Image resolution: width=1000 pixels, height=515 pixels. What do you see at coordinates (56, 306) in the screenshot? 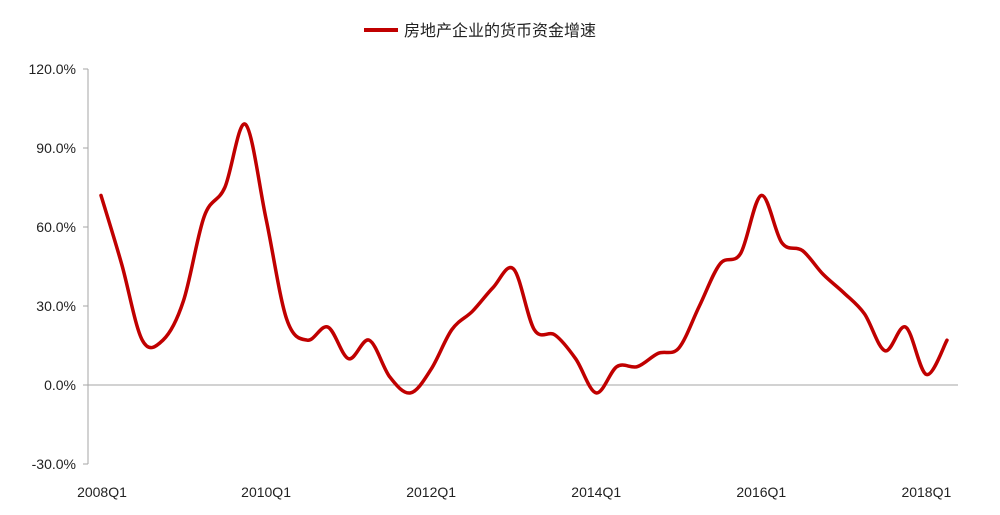
I see `y-tick-label: 30.0%` at bounding box center [56, 306].